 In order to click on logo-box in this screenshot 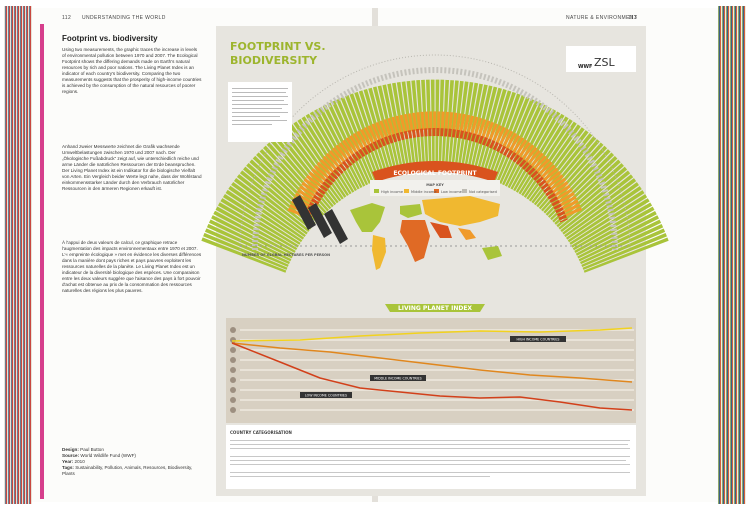, I will do `click(601, 59)`.